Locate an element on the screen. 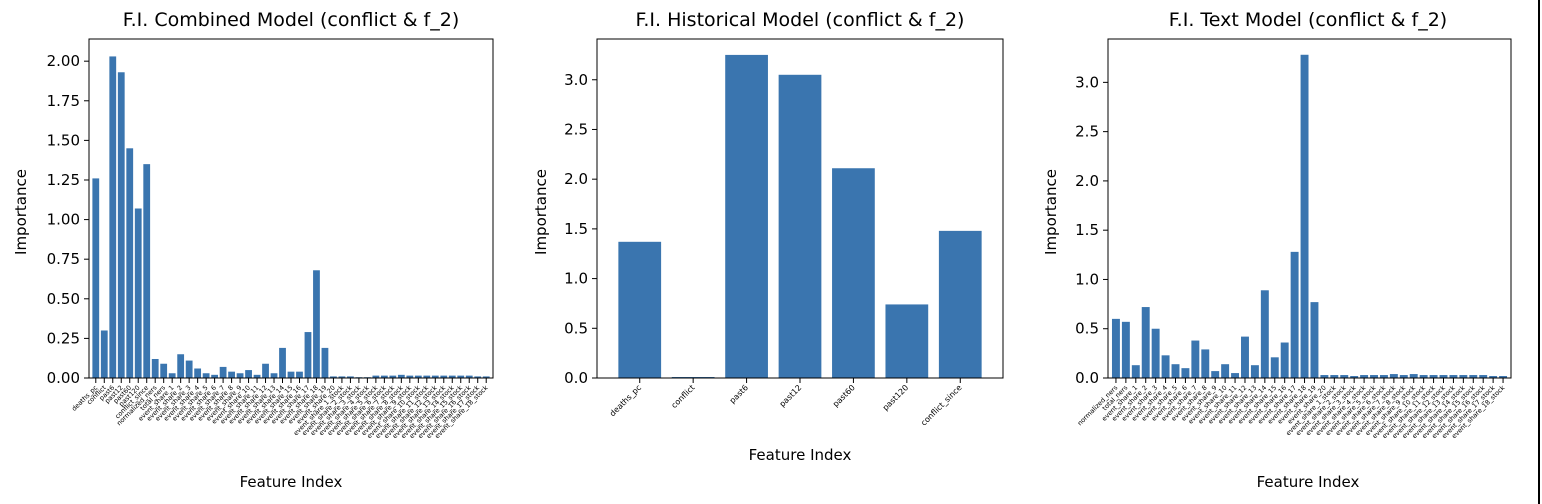  y-tick-label: 1.75 is located at coordinates (63, 101).